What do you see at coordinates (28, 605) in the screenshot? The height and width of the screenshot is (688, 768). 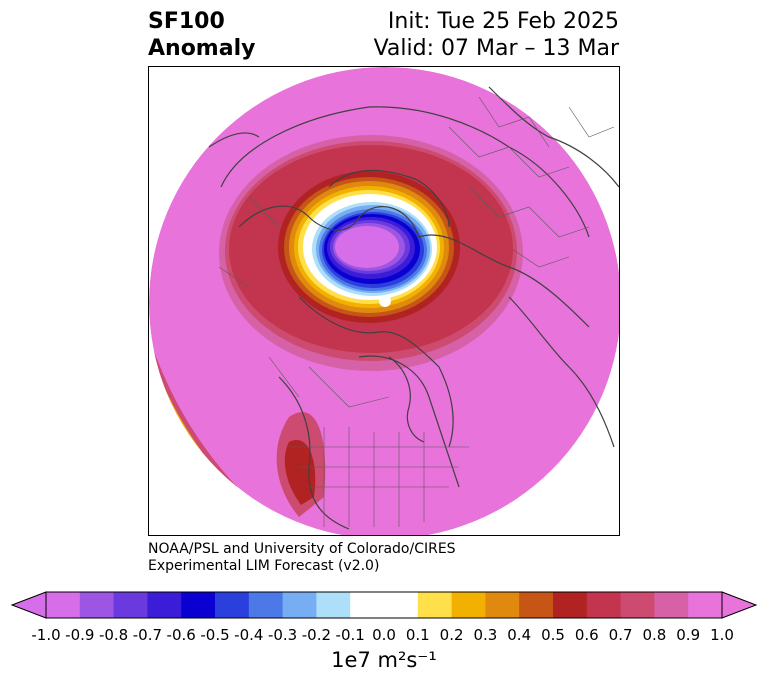 I see `colorbar-low-extend` at bounding box center [28, 605].